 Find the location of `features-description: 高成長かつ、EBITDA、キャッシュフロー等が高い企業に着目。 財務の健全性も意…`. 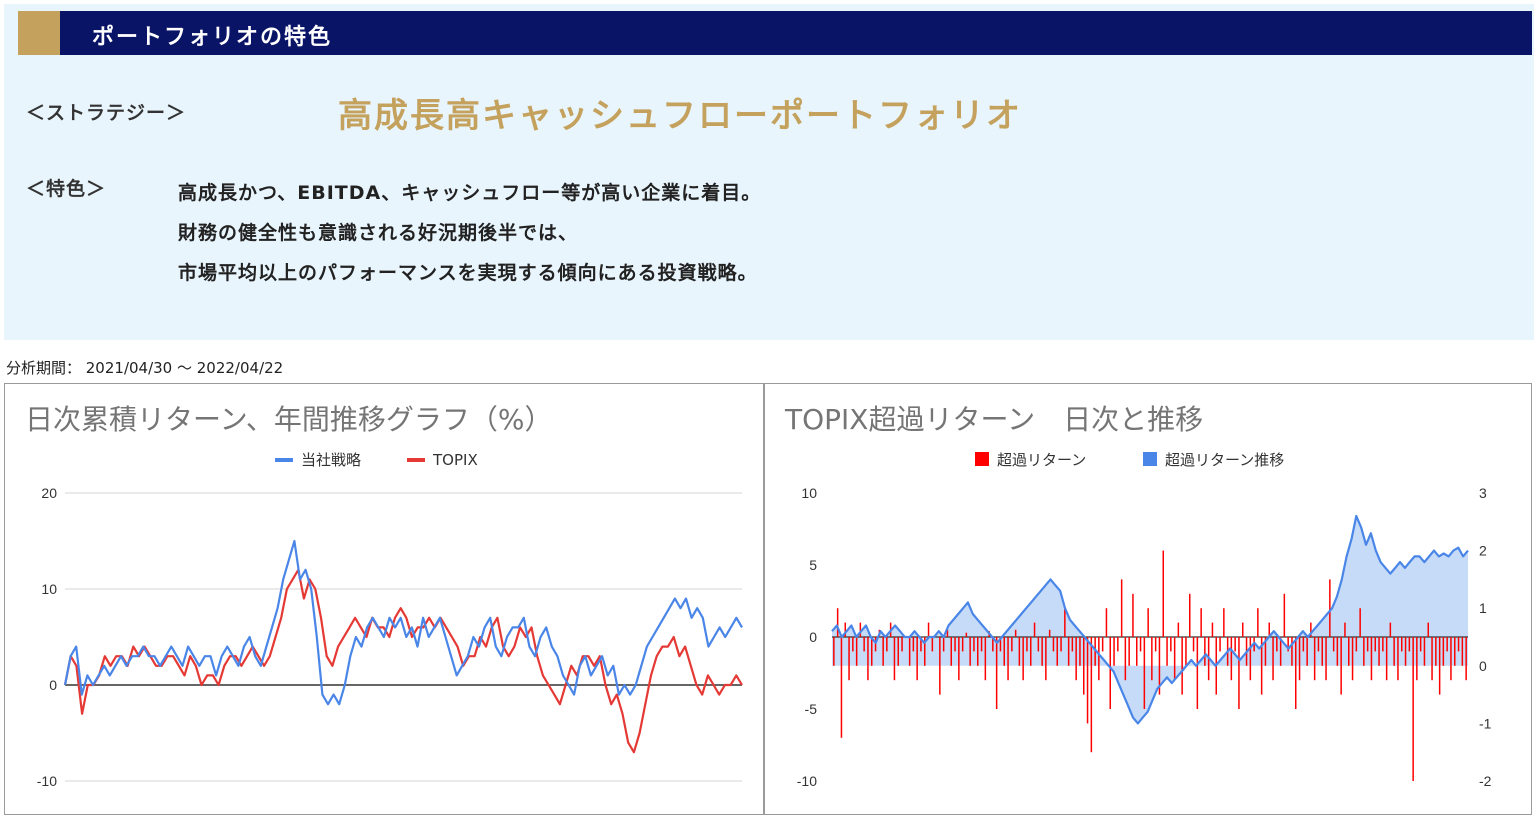

features-description: 高成長かつ、EBITDA、キャッシュフロー等が高い企業に着目。 財務の健全性も意… is located at coordinates (469, 233).